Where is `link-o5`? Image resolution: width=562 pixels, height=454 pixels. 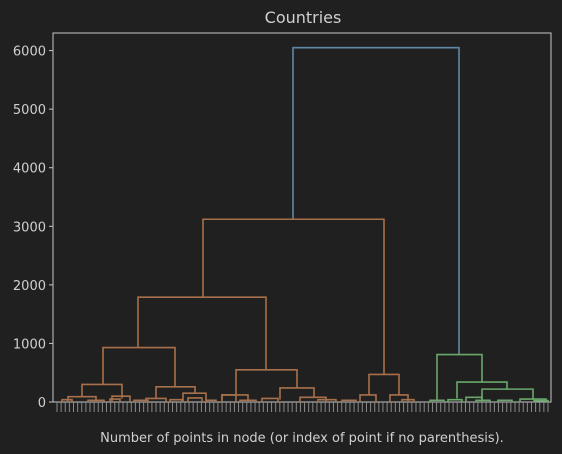
link-o5 is located at coordinates (297, 393).